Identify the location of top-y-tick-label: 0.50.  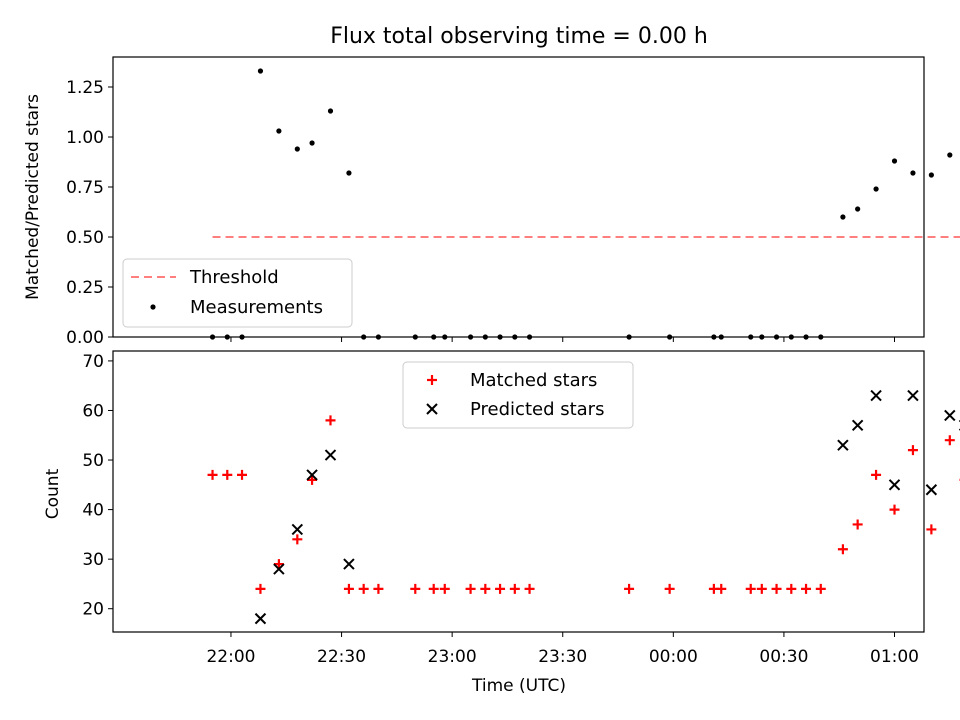
(85, 238).